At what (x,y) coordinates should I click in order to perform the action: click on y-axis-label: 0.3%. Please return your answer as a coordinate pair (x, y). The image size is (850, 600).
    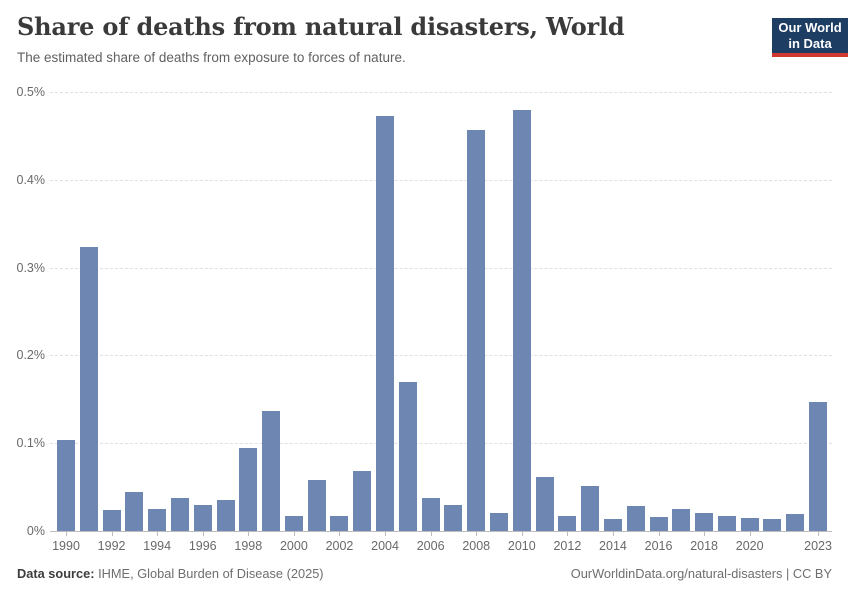
    Looking at the image, I should click on (31, 267).